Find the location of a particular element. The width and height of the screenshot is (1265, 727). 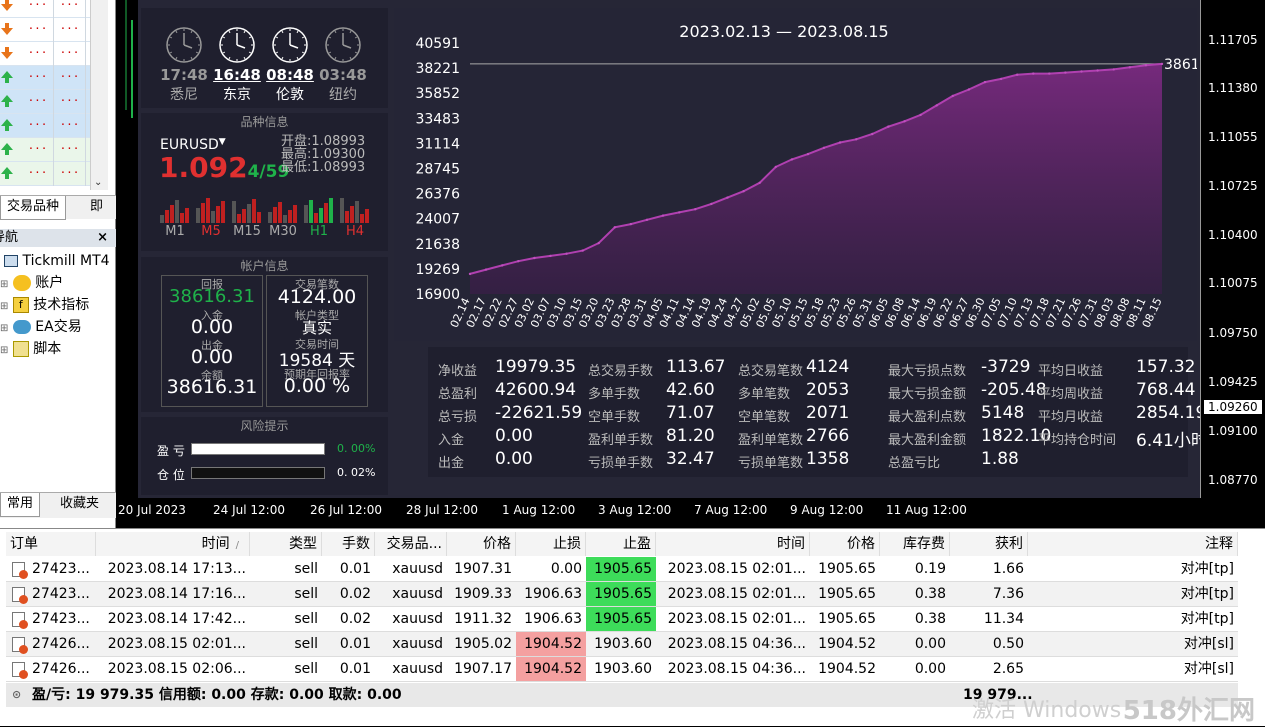

navigator-item-scripts: ⊞ 脚本 is located at coordinates (30, 349).